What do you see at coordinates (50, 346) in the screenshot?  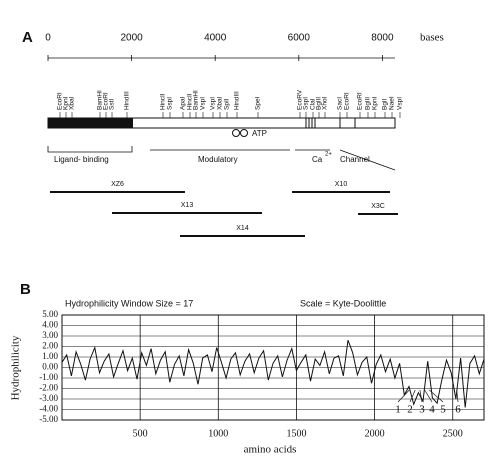 I see `y-tick-label: 2.00` at bounding box center [50, 346].